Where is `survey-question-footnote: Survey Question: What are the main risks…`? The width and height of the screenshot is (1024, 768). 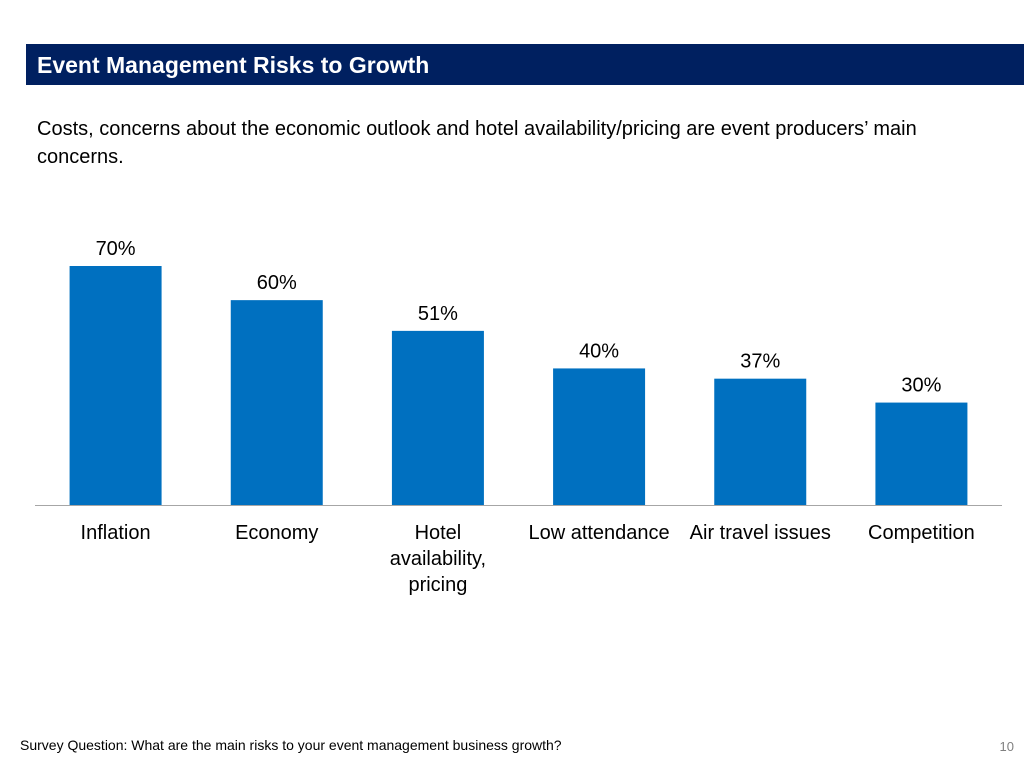
survey-question-footnote: Survey Question: What are the main risks… is located at coordinates (291, 745).